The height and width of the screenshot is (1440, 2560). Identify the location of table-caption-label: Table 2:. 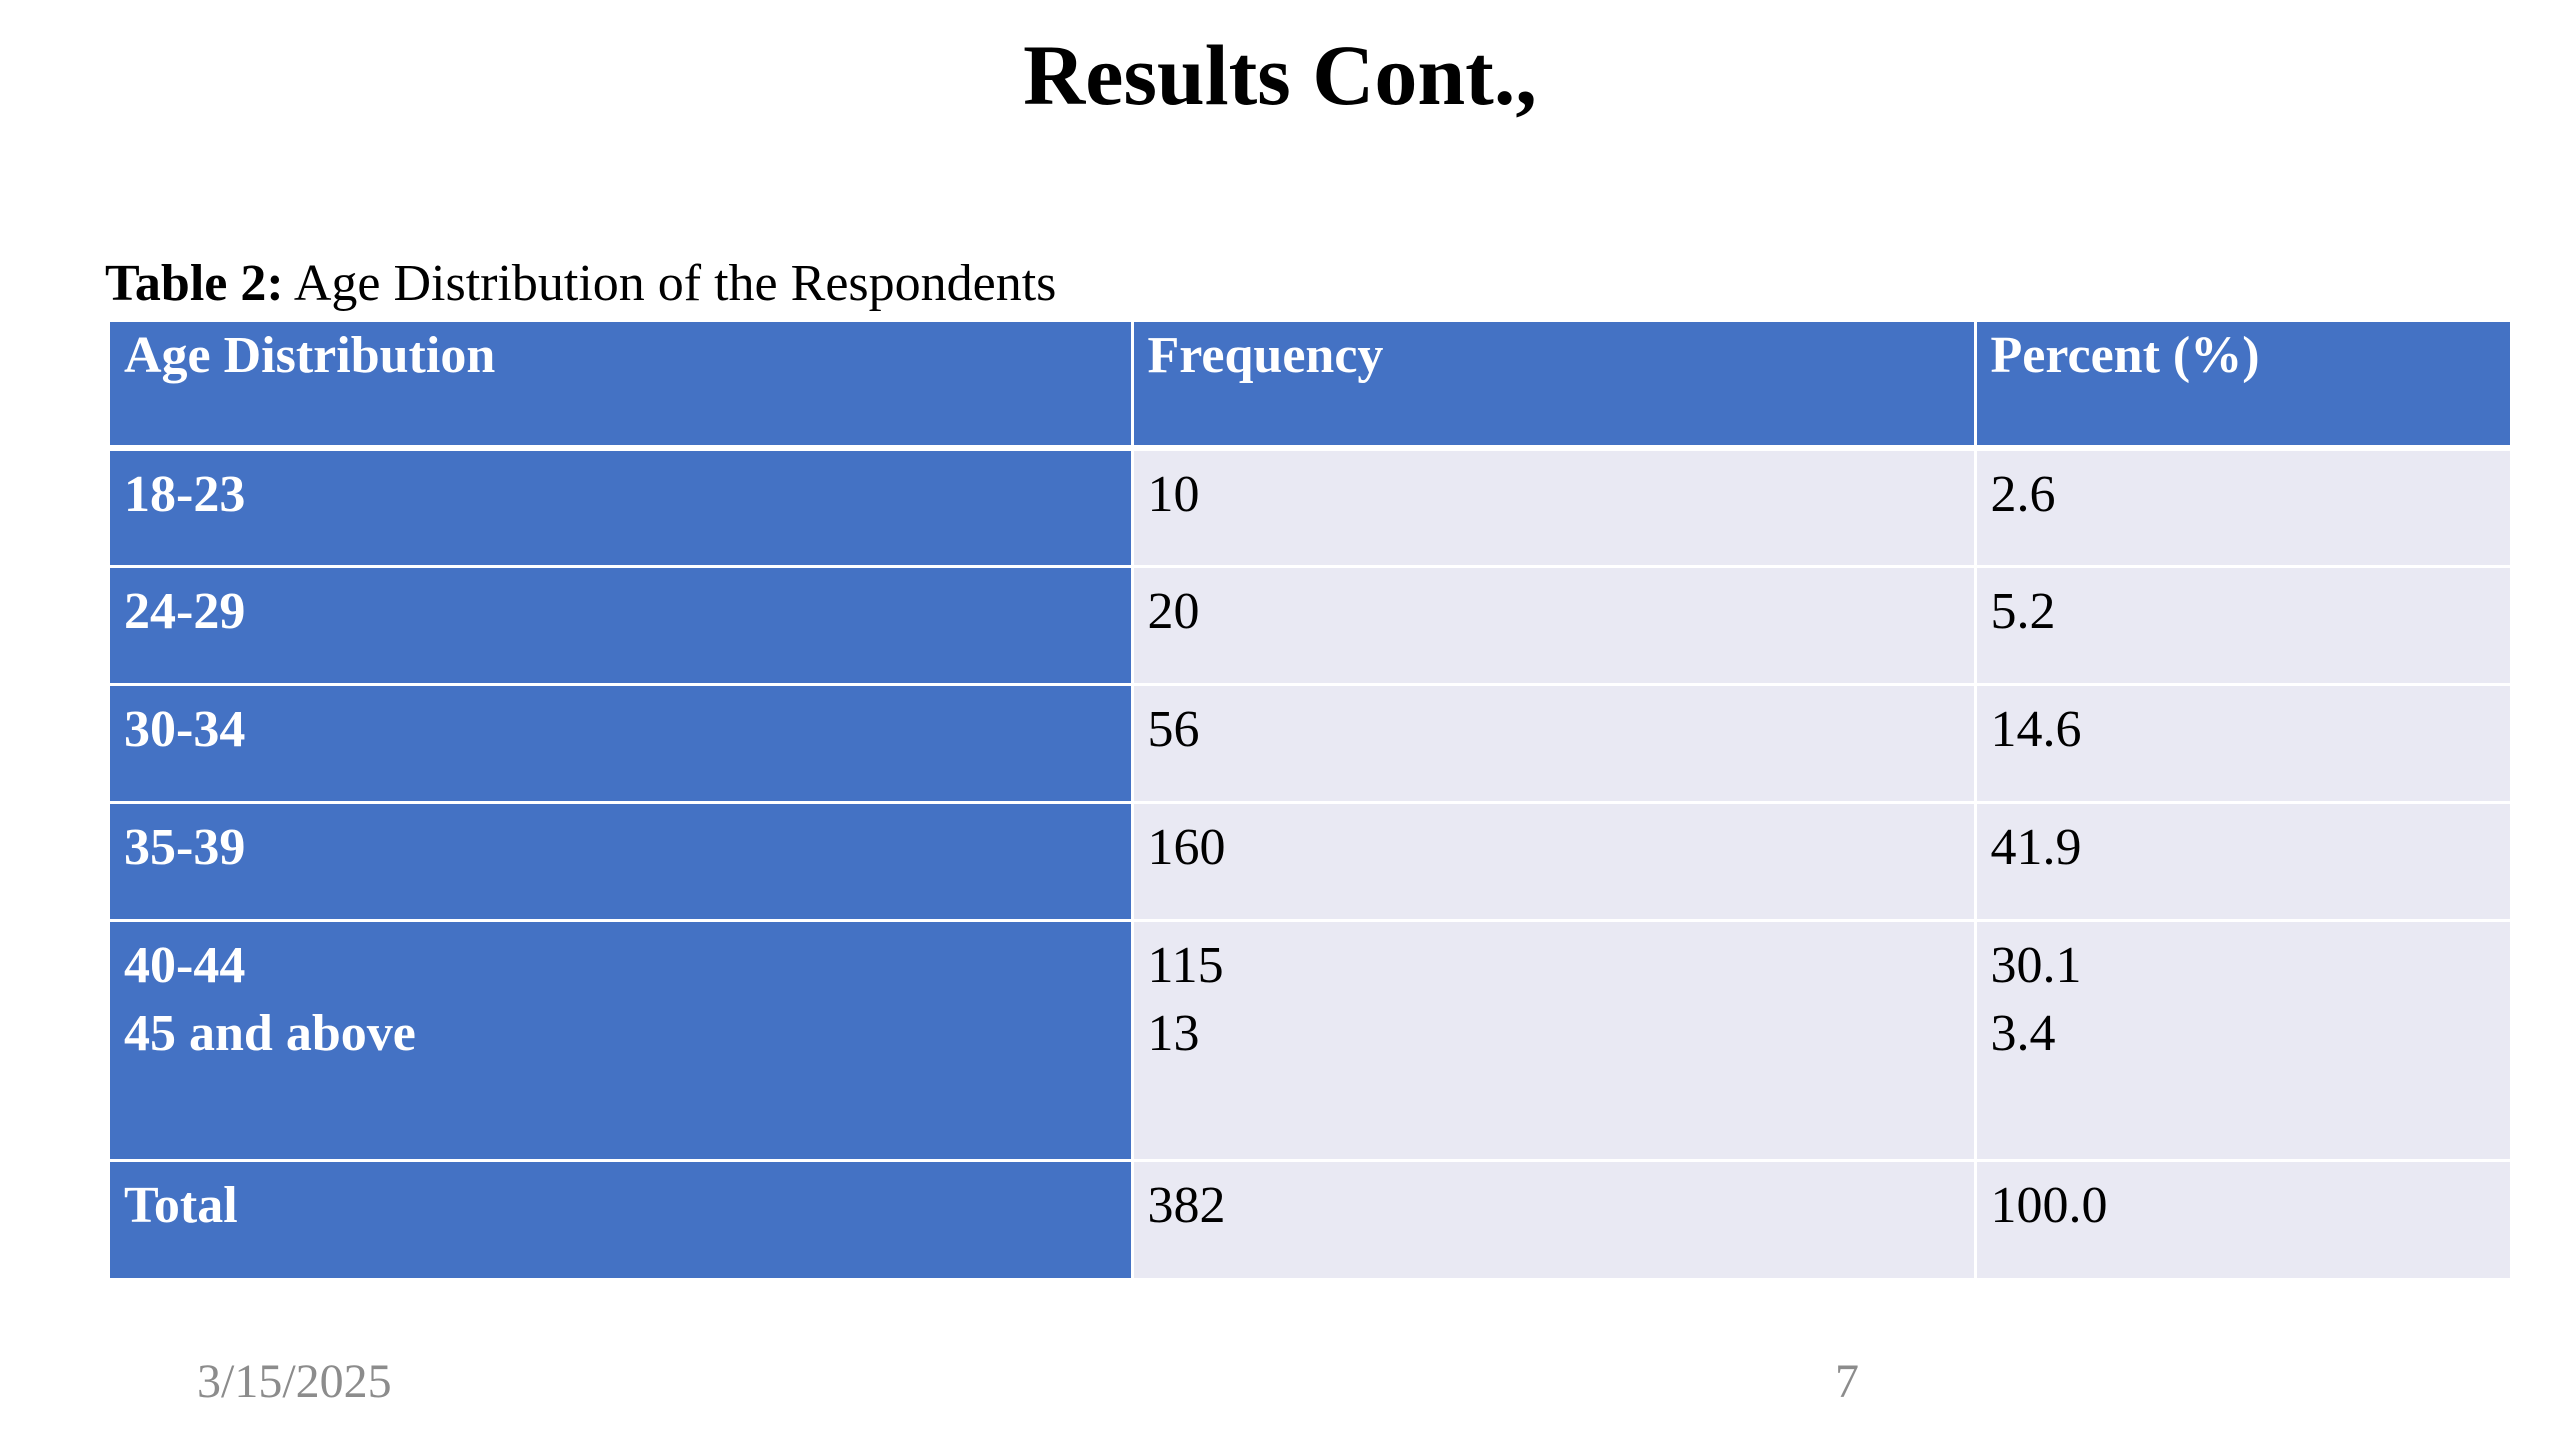
(194, 283).